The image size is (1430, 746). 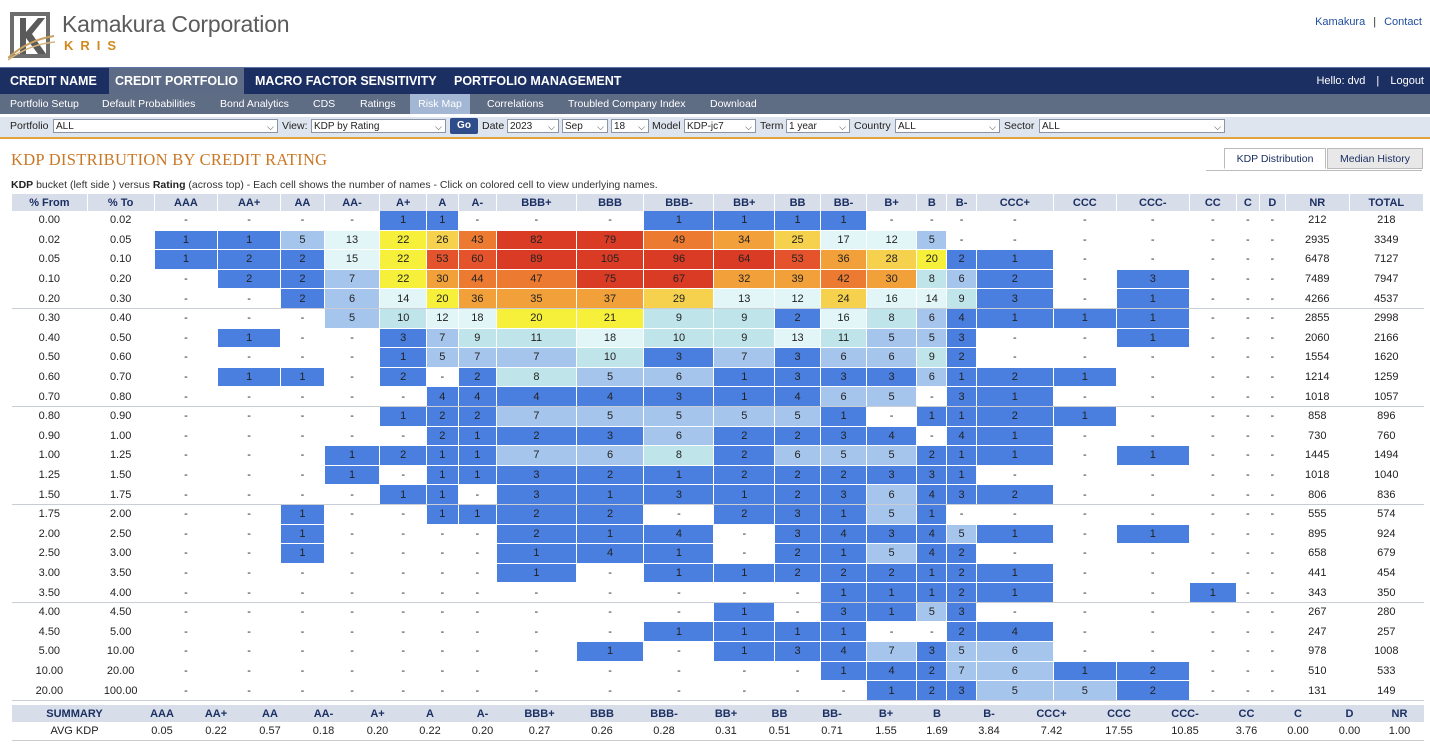 I want to click on rating-count-cell: 44, so click(x=478, y=279).